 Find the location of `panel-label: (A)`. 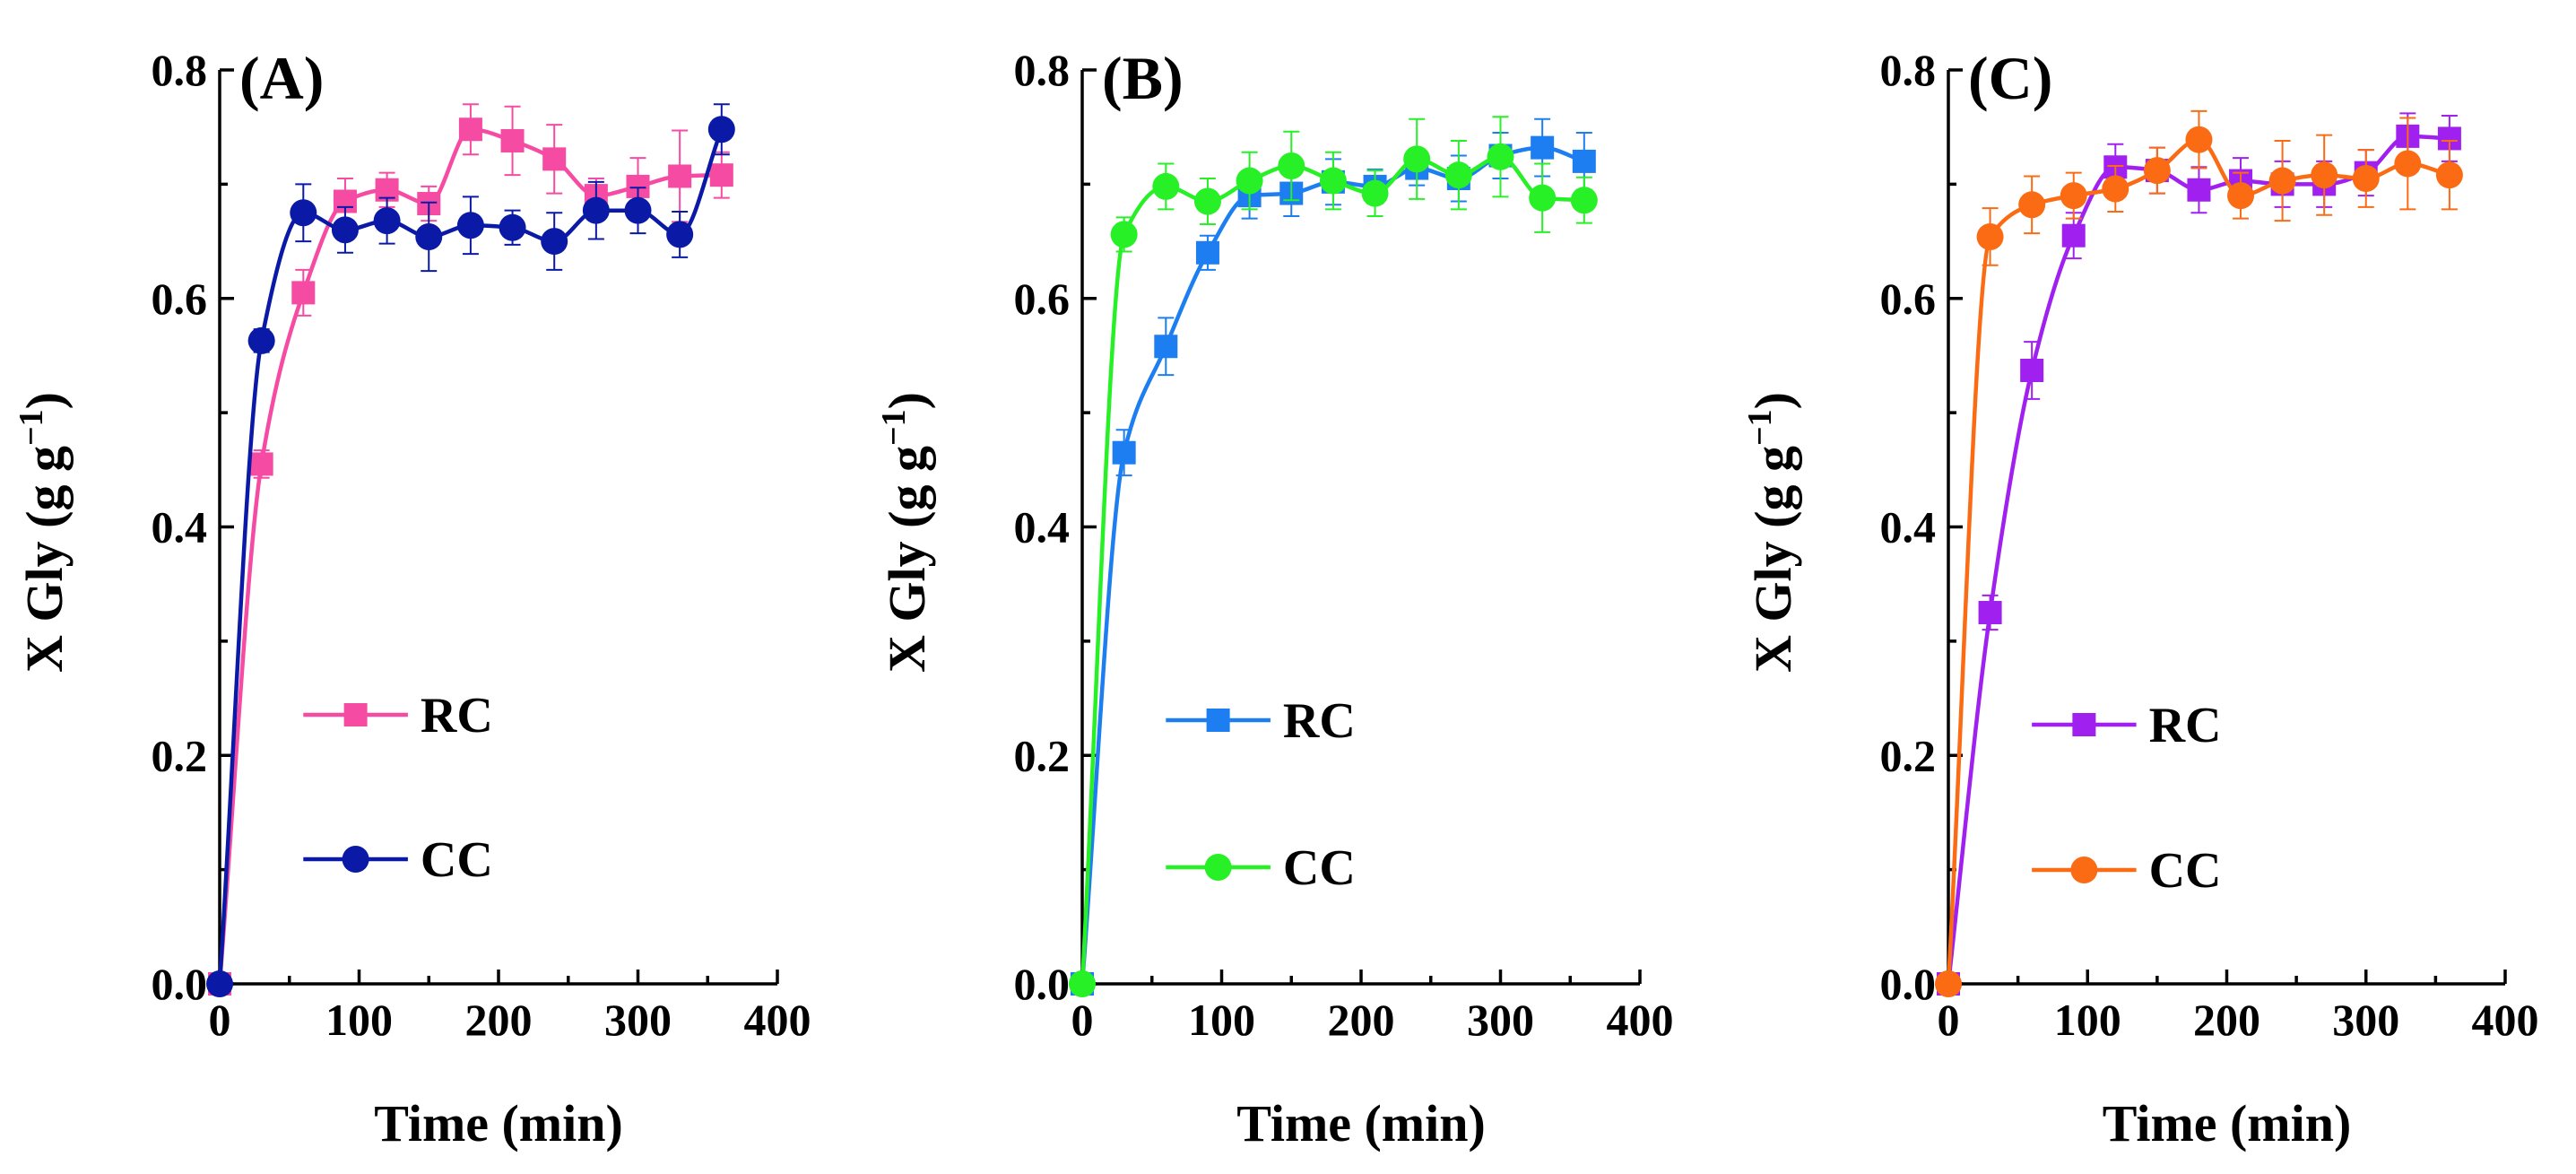

panel-label: (A) is located at coordinates (281, 78).